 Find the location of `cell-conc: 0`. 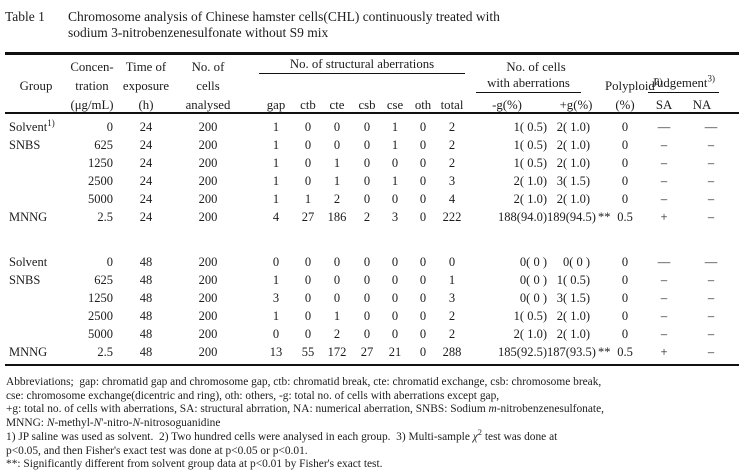

cell-conc: 0 is located at coordinates (109, 127).